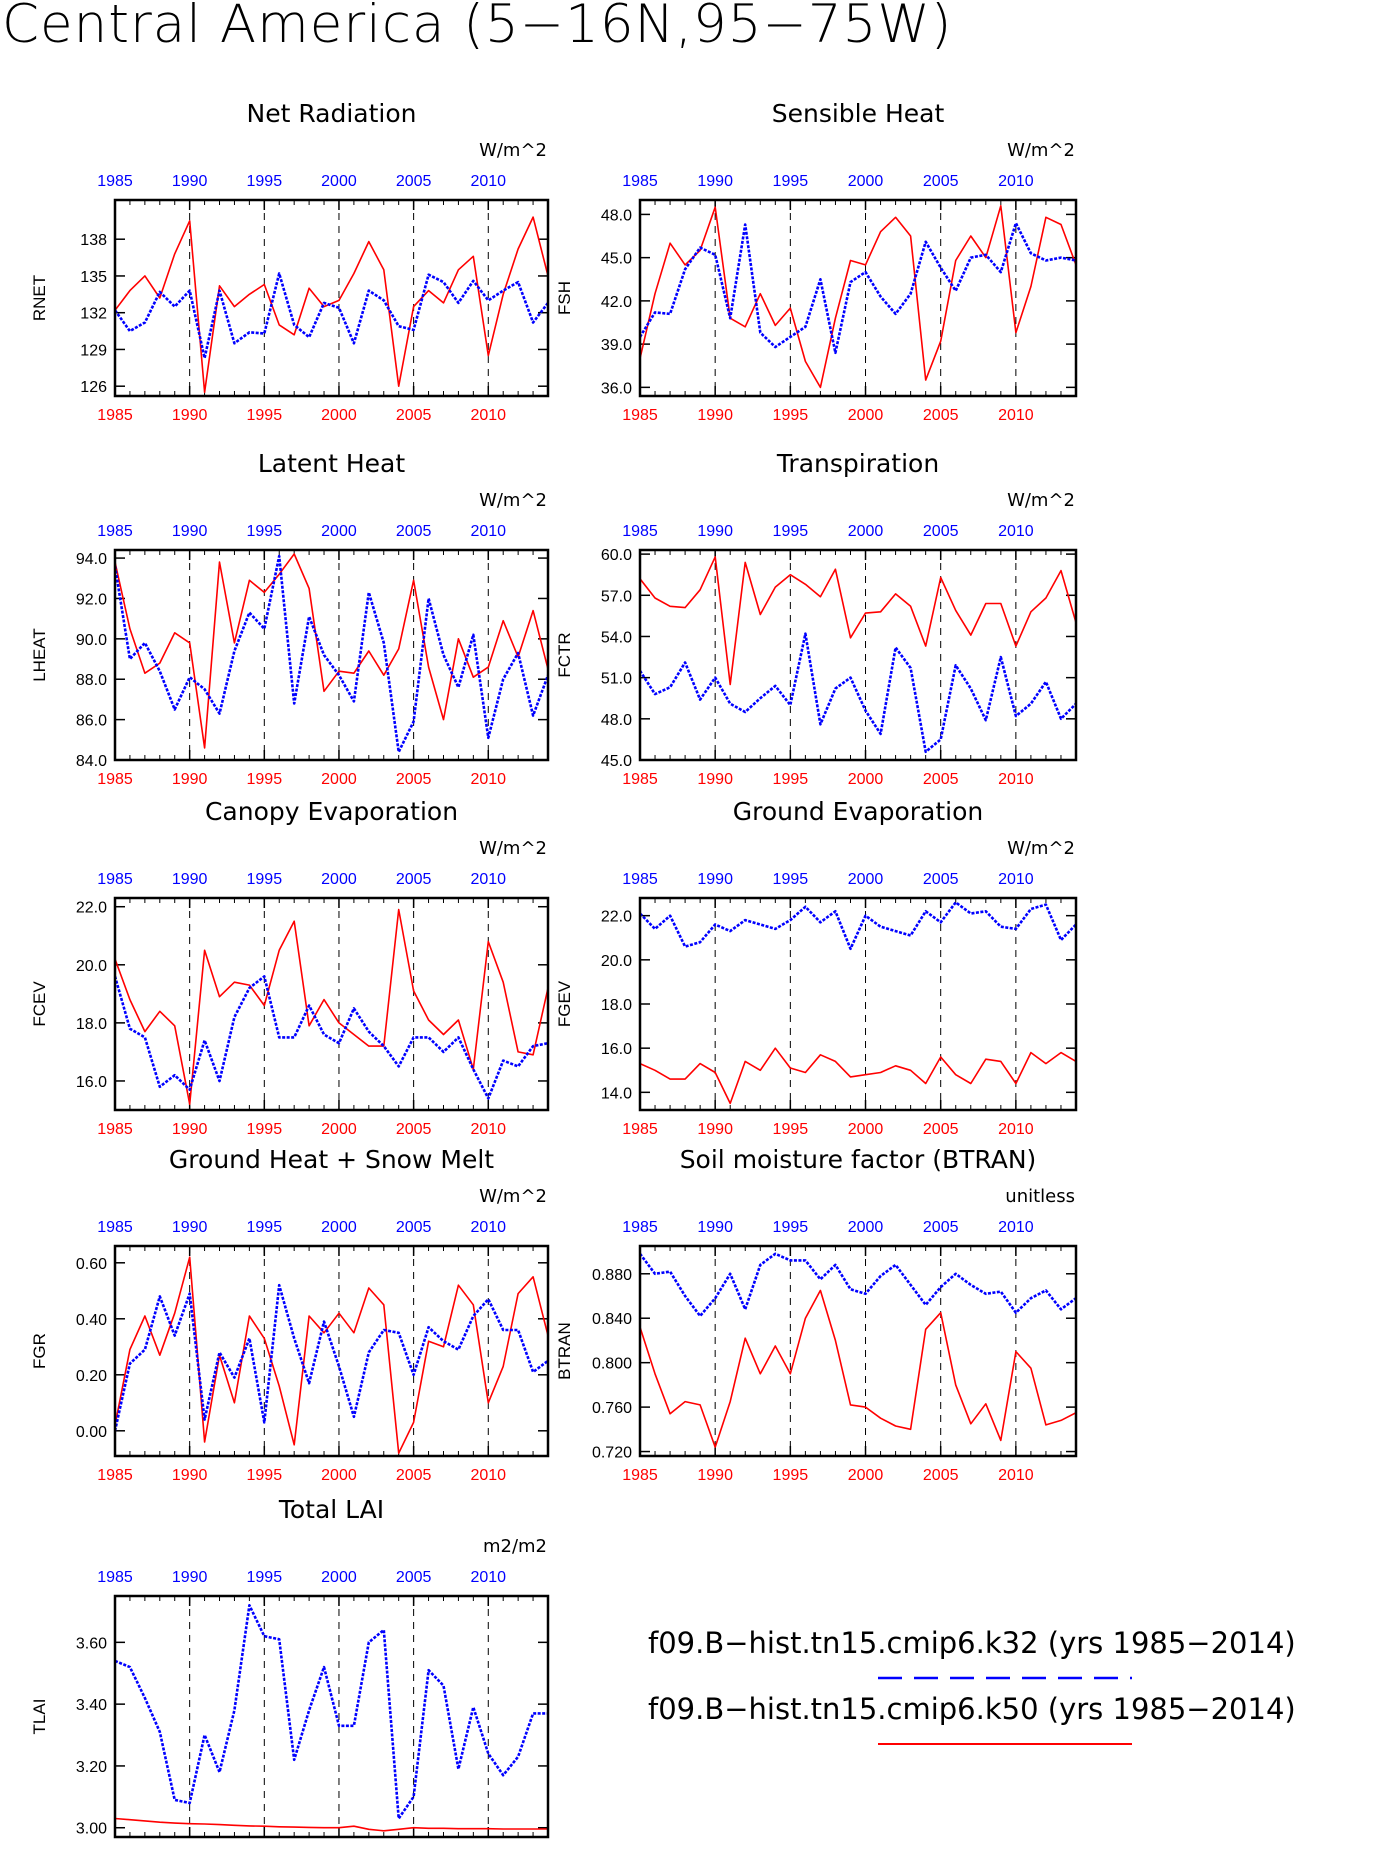 This screenshot has height=1849, width=1385. I want to click on y-tick-label: 86.0, so click(91, 721).